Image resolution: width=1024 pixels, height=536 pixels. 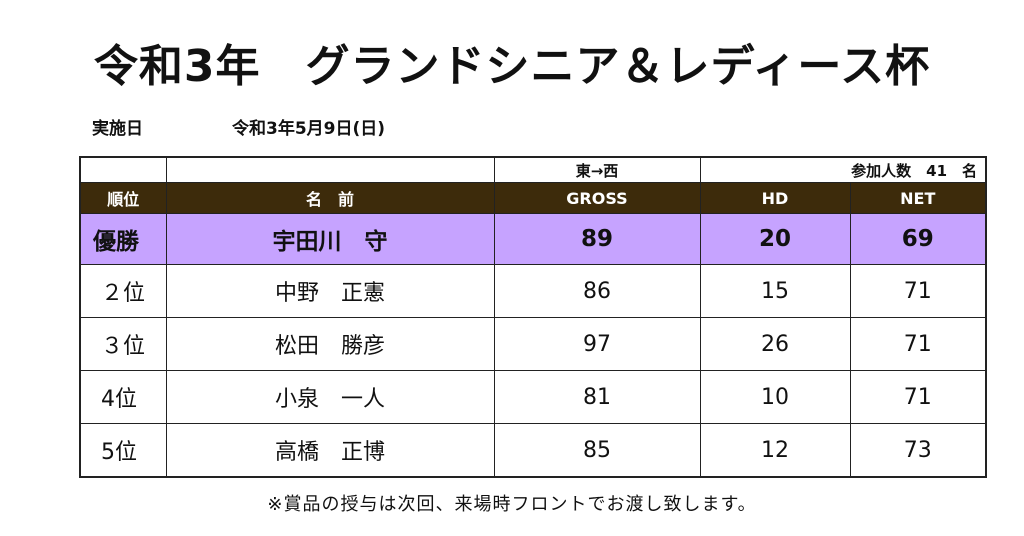 I want to click on rank-cell: 優勝, so click(x=123, y=239).